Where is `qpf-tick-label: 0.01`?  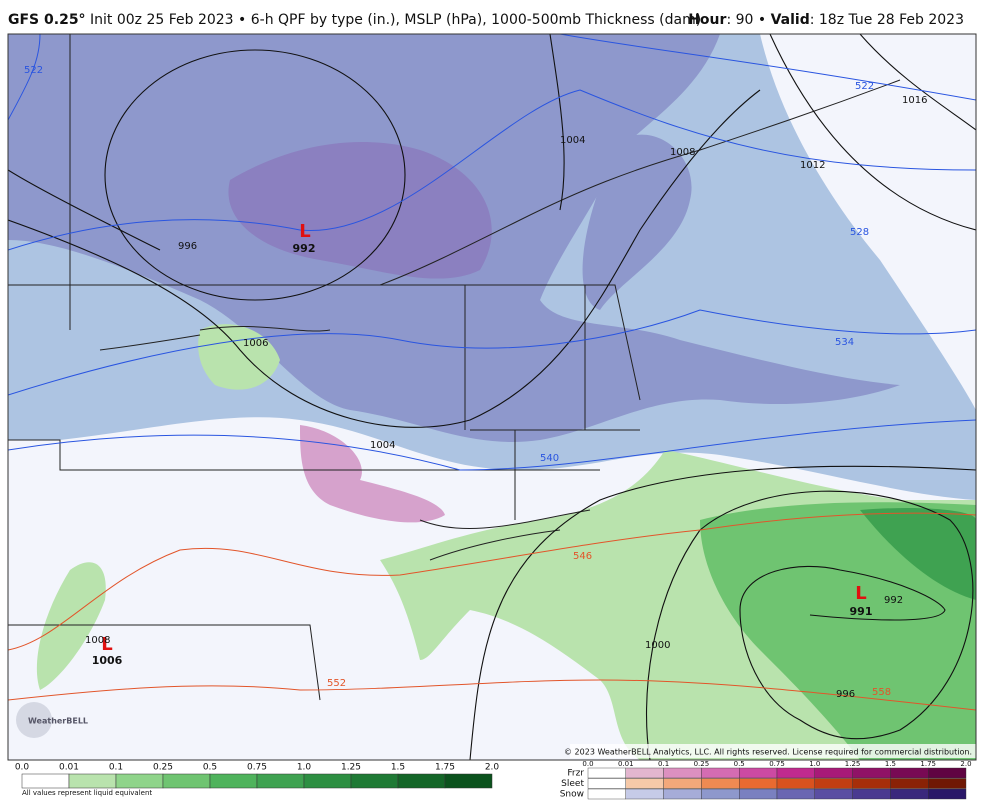 qpf-tick-label: 0.01 is located at coordinates (69, 768).